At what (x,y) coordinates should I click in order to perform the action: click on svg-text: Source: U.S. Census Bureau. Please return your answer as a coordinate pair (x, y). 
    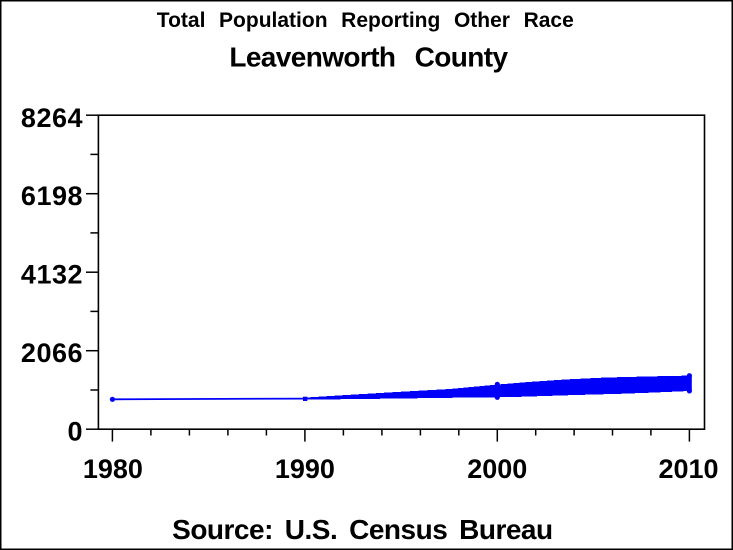
    Looking at the image, I should click on (362, 529).